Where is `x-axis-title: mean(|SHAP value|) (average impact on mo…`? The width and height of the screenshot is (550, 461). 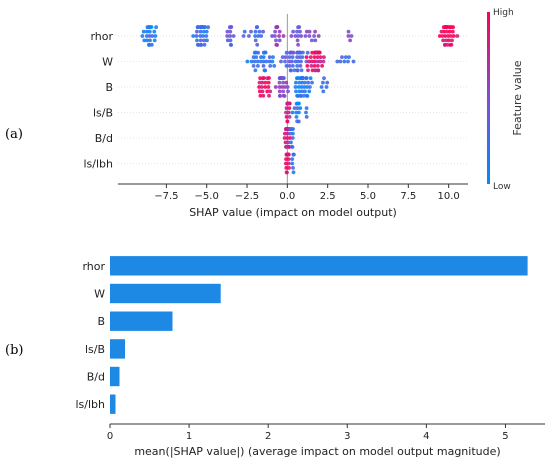
x-axis-title: mean(|SHAP value|) (average impact on mo… is located at coordinates (317, 451).